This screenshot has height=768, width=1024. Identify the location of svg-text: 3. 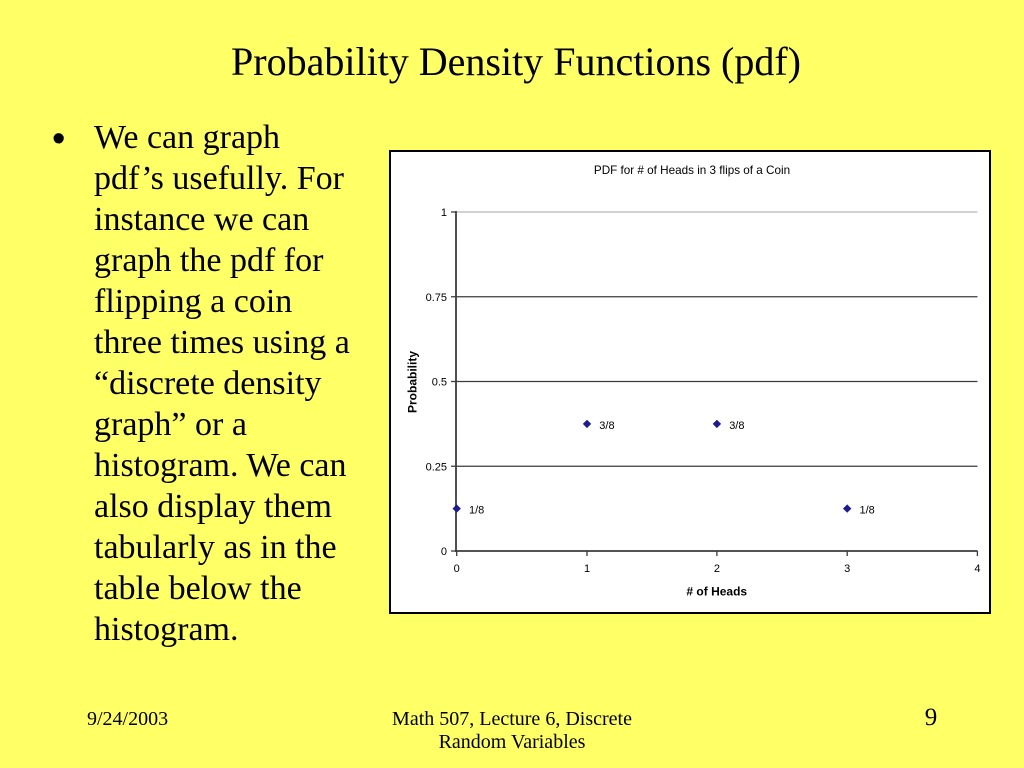
(847, 569).